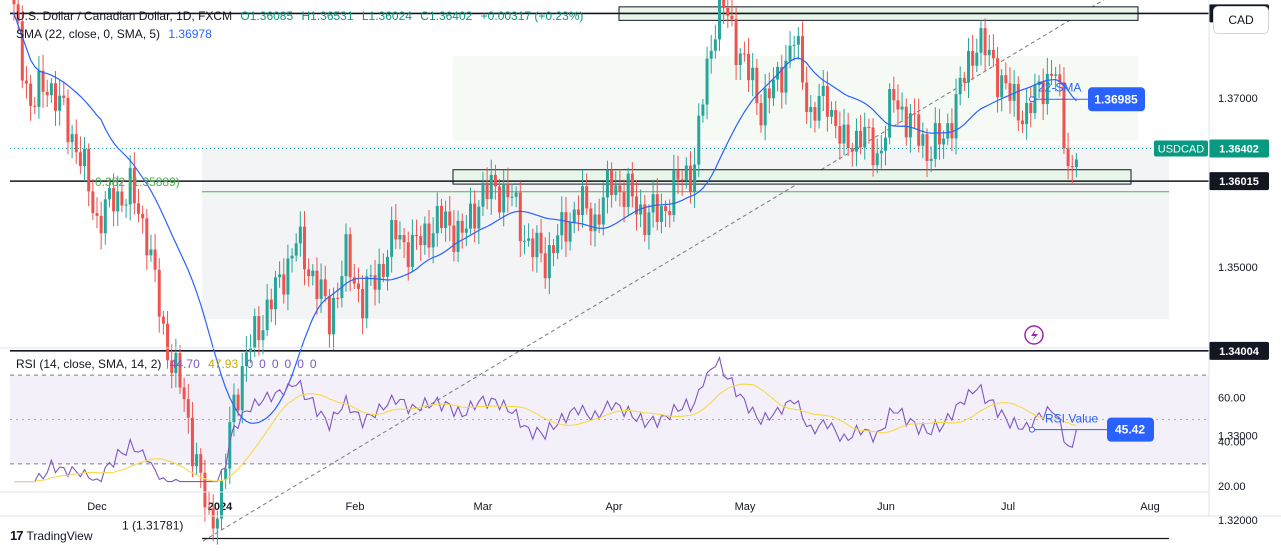  What do you see at coordinates (190, 34) in the screenshot?
I see `sma-value: 1.36978` at bounding box center [190, 34].